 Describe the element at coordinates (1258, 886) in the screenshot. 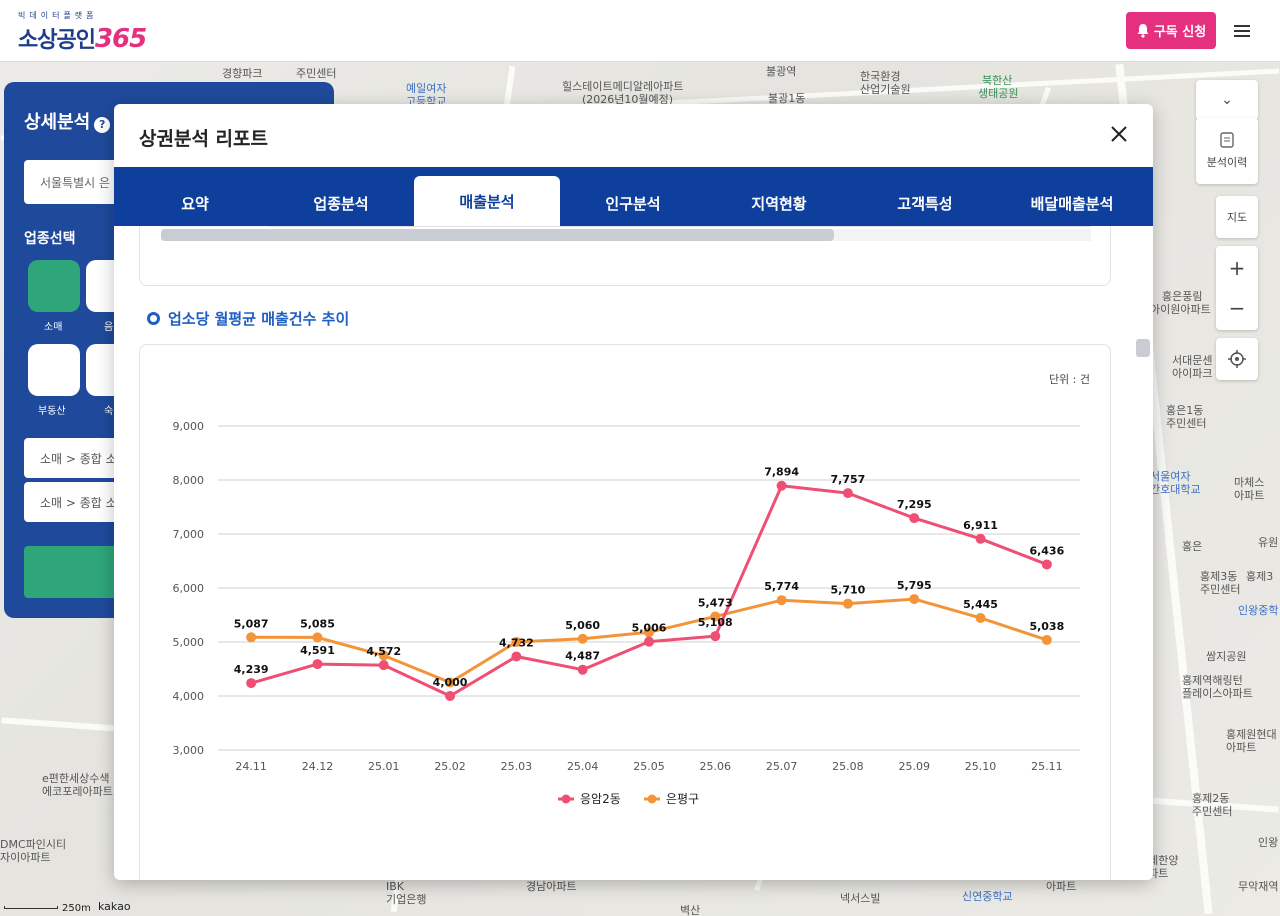

I see `map-label: 무악재역` at that location.